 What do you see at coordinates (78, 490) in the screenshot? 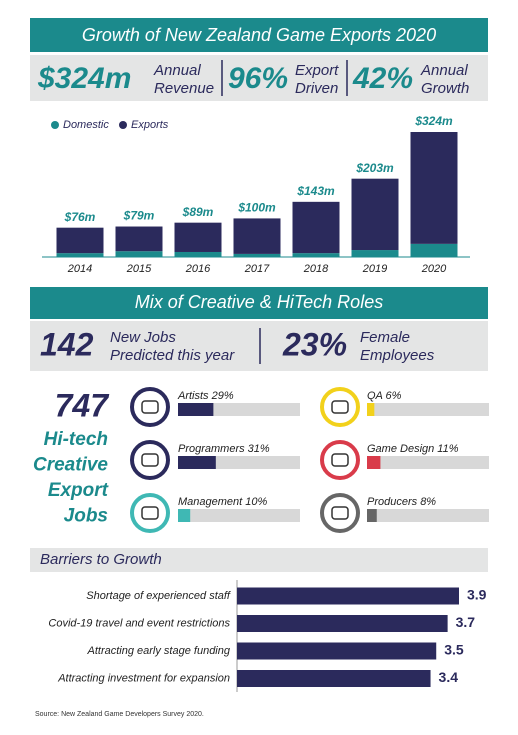
I see `jobs-caption: Export` at bounding box center [78, 490].